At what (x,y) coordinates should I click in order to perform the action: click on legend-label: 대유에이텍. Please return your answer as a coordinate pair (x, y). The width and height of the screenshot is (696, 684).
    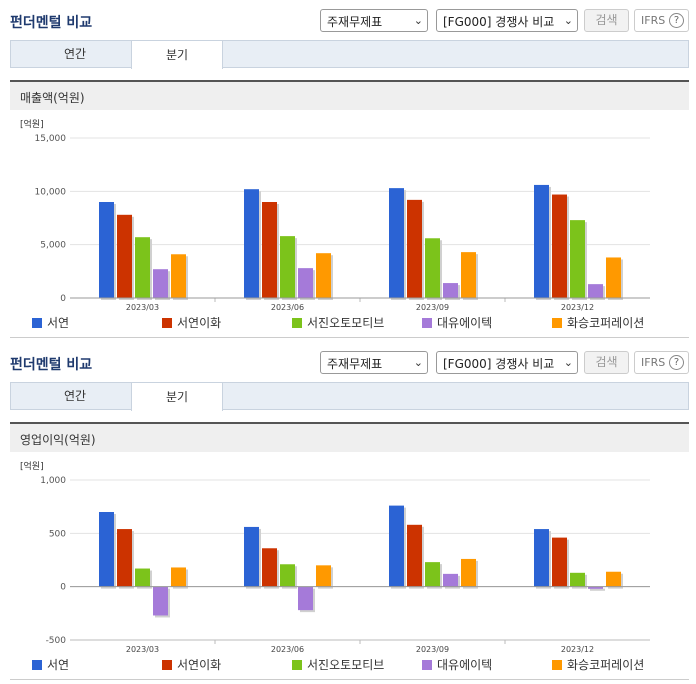
    Looking at the image, I should click on (465, 323).